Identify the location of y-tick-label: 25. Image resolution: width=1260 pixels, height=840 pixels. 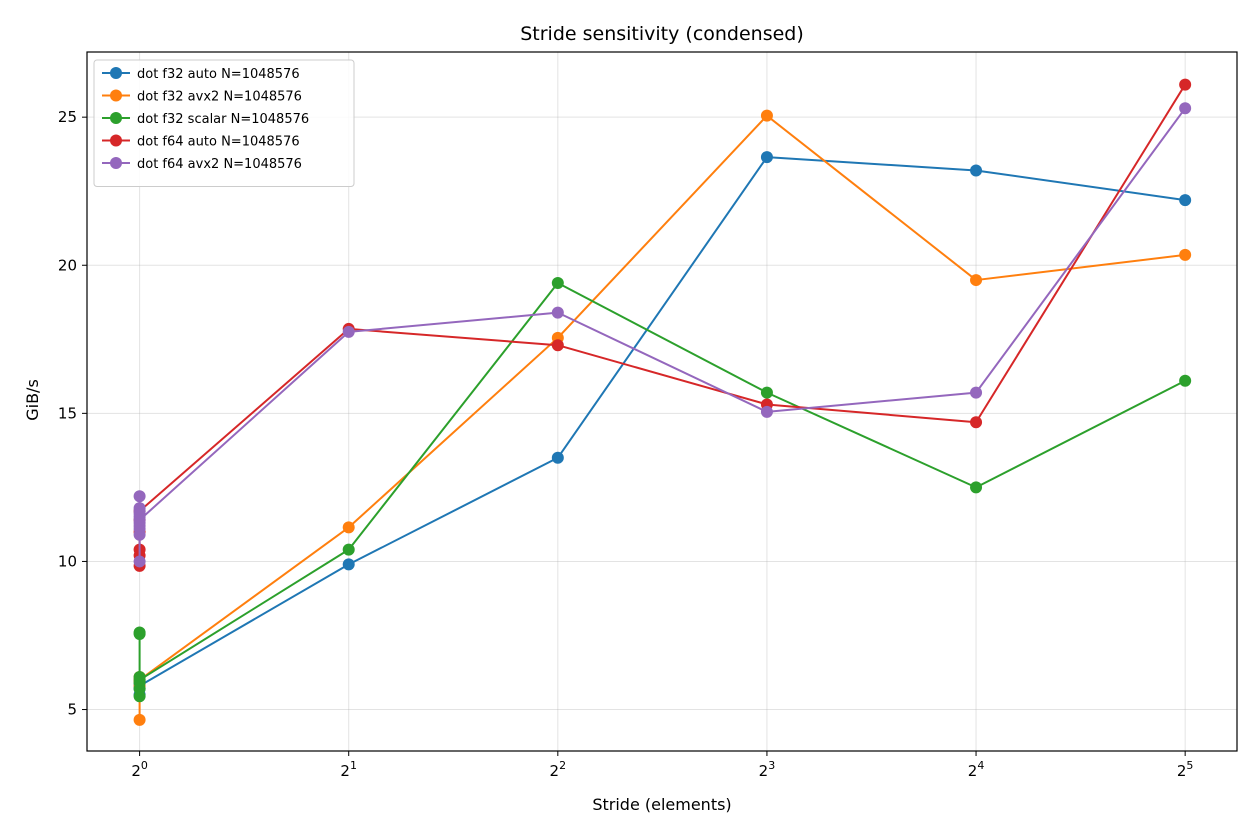
(67, 117).